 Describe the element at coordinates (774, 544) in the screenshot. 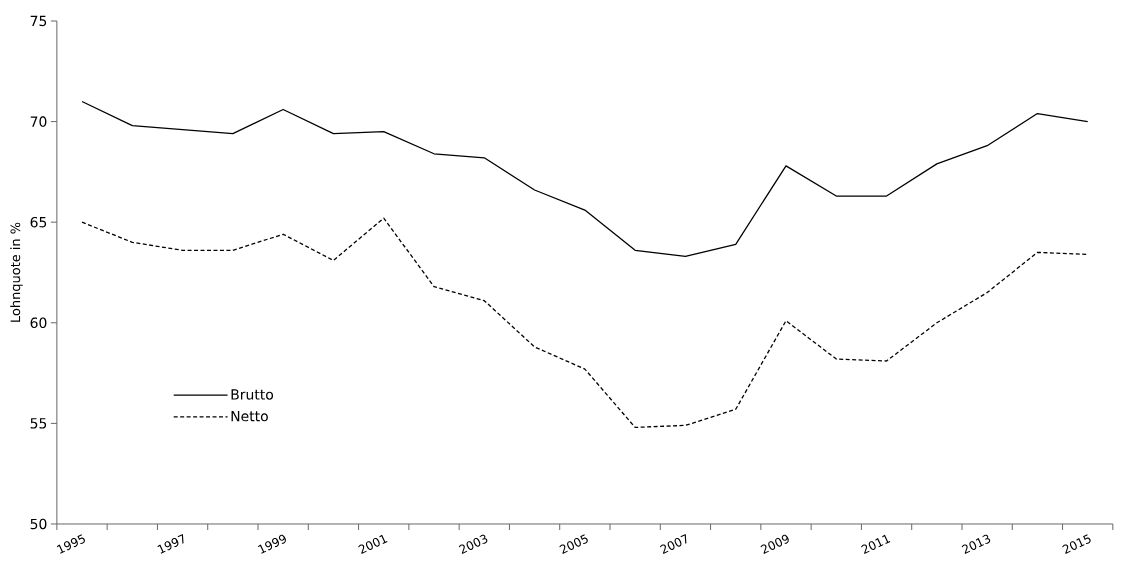

I see `x-tick-label: 2009` at that location.